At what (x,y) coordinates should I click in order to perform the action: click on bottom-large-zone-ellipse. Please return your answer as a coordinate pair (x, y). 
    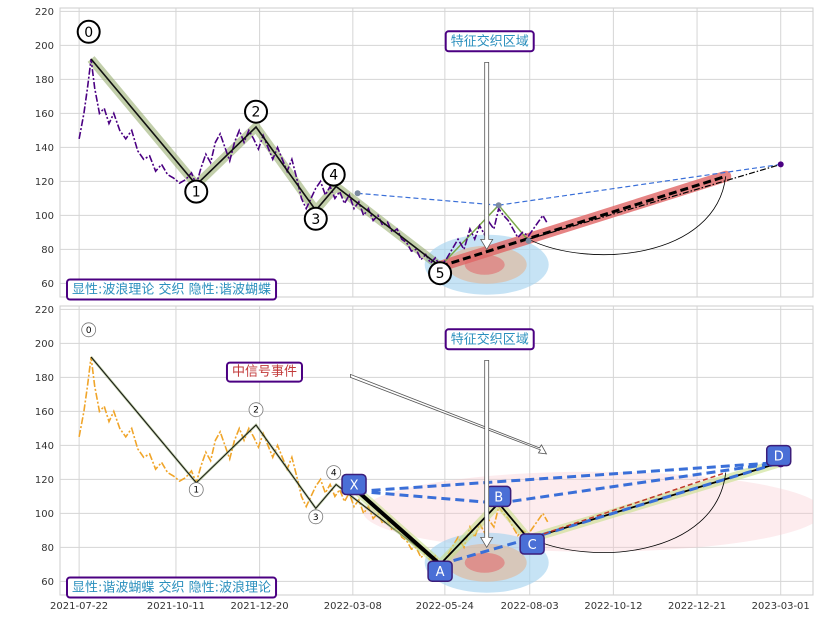
    Looking at the image, I should click on (588, 511).